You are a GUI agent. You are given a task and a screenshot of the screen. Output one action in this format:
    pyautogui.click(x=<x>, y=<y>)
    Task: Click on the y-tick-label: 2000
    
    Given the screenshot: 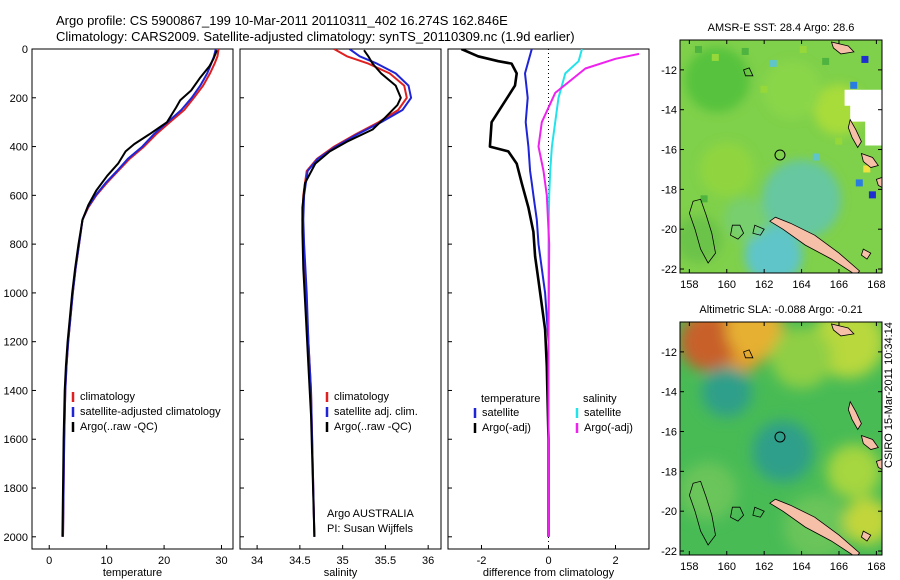 What is the action you would take?
    pyautogui.click(x=16, y=538)
    